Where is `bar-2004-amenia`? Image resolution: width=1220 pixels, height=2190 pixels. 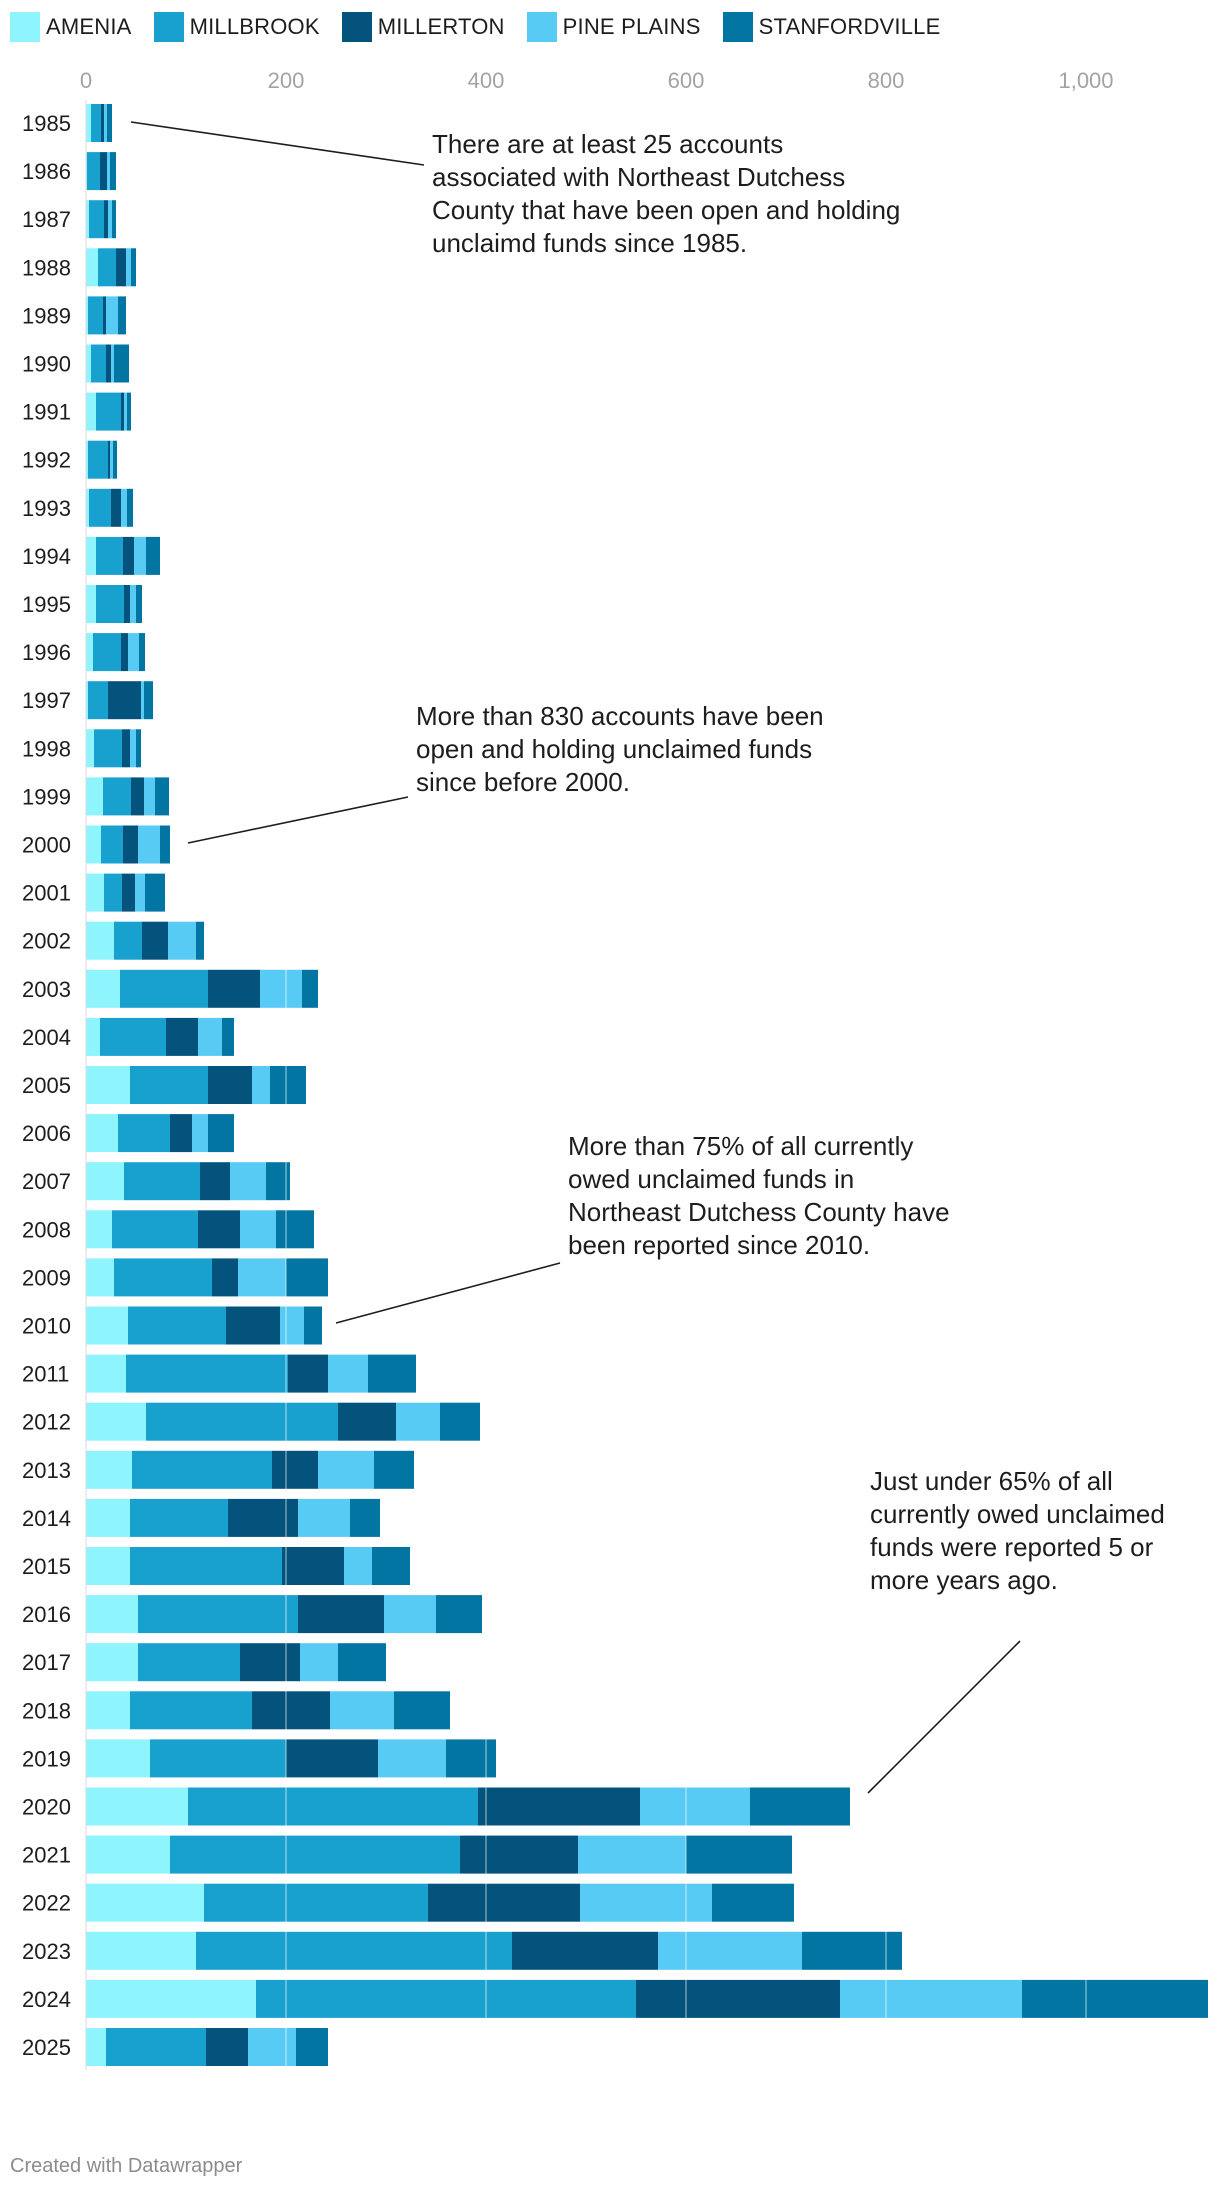
bar-2004-amenia is located at coordinates (93, 1036).